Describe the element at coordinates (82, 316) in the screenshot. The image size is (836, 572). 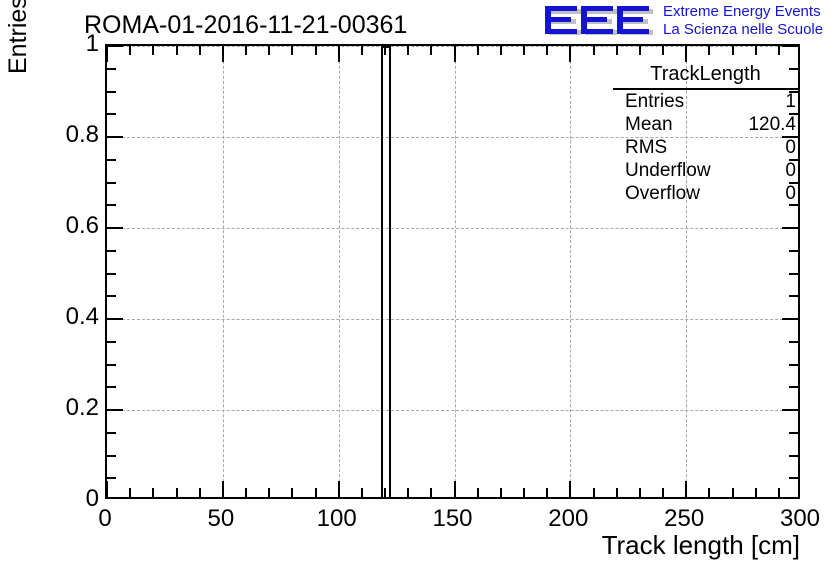
I see `y-tick-label: 0.4` at that location.